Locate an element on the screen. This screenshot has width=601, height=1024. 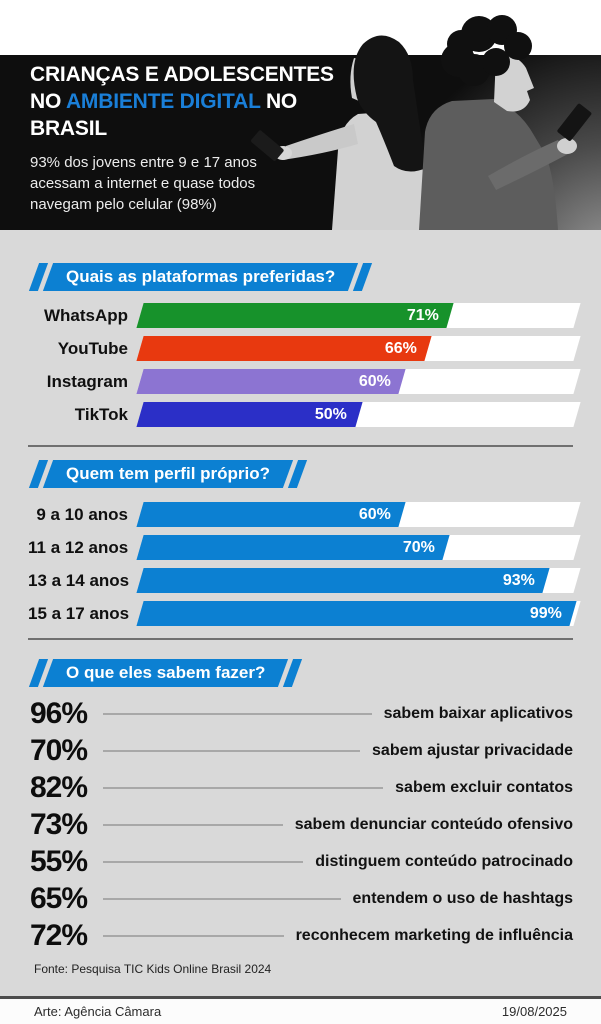
section-platforms-badge: Quais as plataformas preferidas? is located at coordinates (200, 277).